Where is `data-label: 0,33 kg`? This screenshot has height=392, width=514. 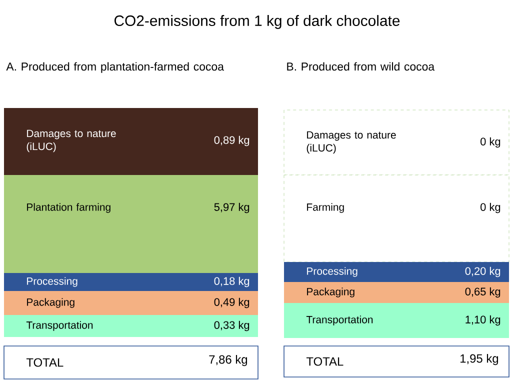
data-label: 0,33 kg is located at coordinates (232, 326).